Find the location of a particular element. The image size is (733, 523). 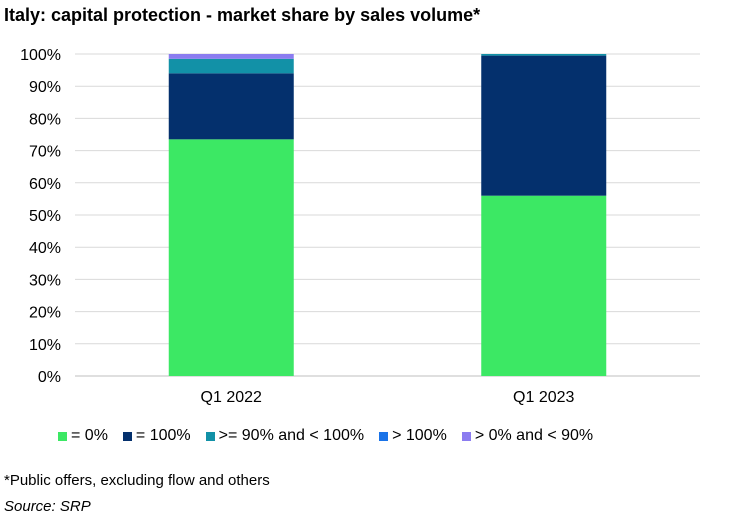

y-tick-label: 0% is located at coordinates (49, 377).